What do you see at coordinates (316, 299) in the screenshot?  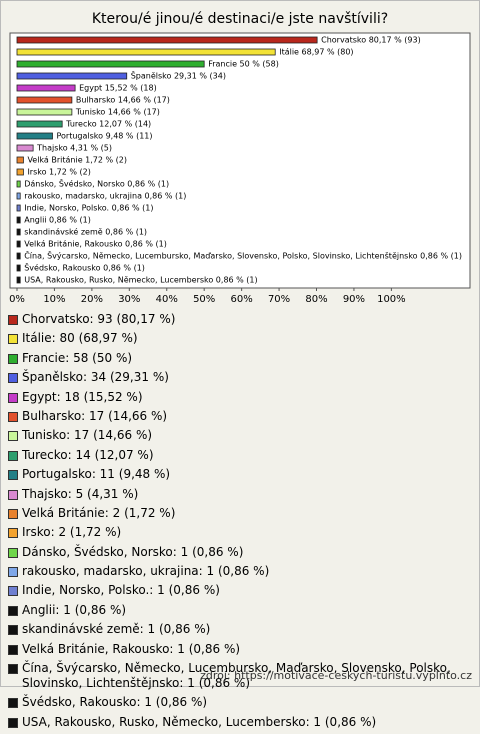 I see `x-tick-label: 80%` at bounding box center [316, 299].